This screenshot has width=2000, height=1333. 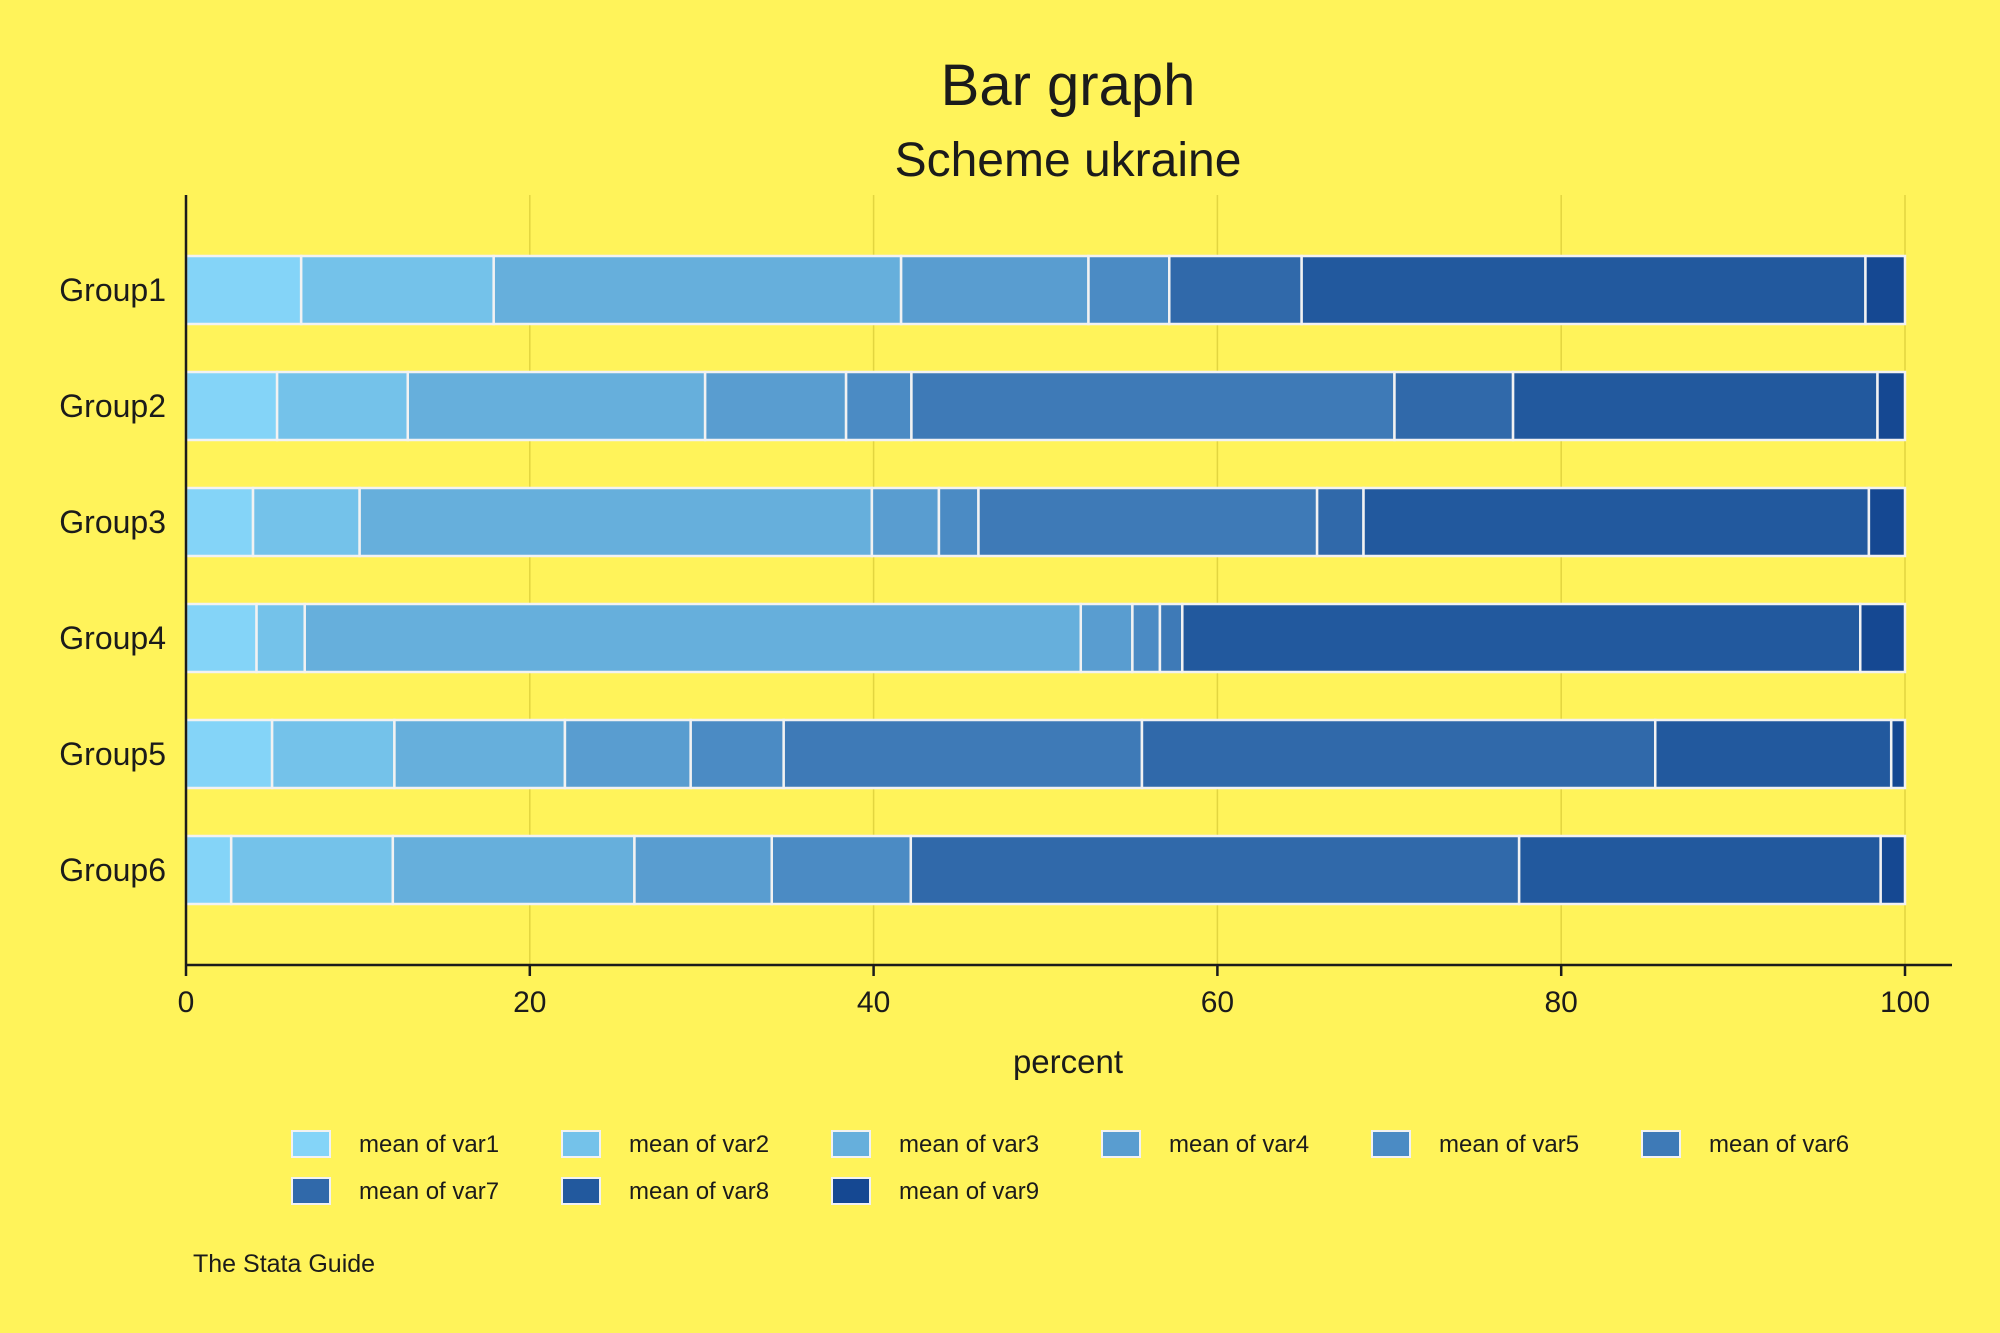 I want to click on x-tick-label: 60, so click(x=1217, y=1002).